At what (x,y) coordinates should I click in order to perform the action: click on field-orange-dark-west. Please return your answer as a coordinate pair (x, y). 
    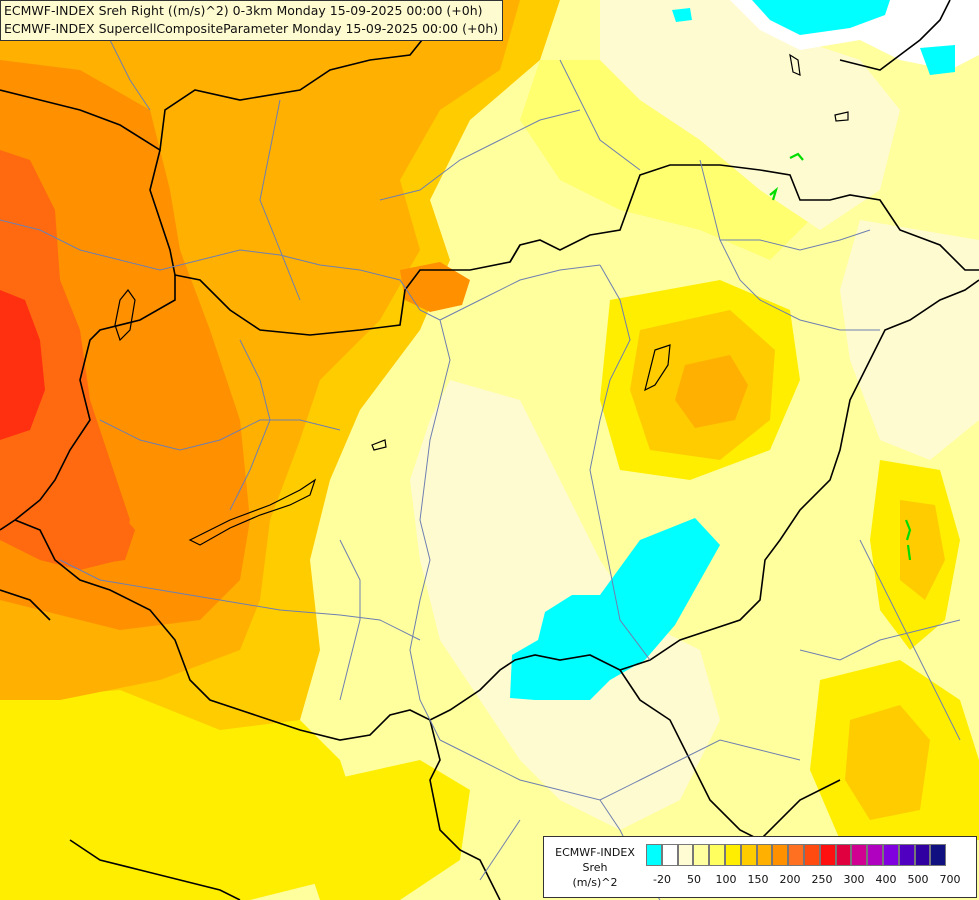
    Looking at the image, I should click on (65, 360).